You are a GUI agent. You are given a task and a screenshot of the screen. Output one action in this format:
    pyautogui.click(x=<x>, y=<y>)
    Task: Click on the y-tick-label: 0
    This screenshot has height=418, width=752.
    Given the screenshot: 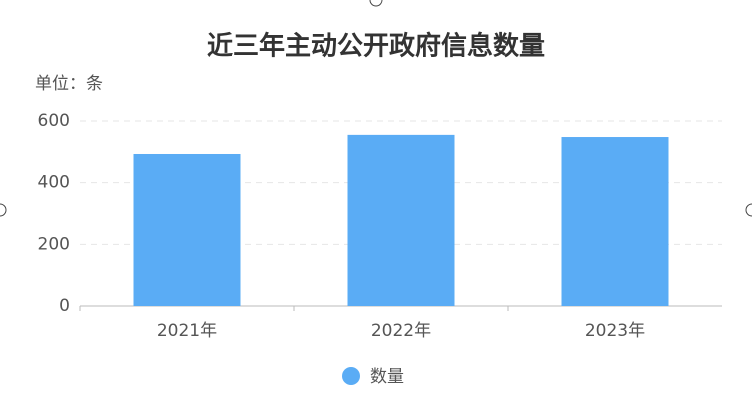 What is the action you would take?
    pyautogui.click(x=64, y=306)
    